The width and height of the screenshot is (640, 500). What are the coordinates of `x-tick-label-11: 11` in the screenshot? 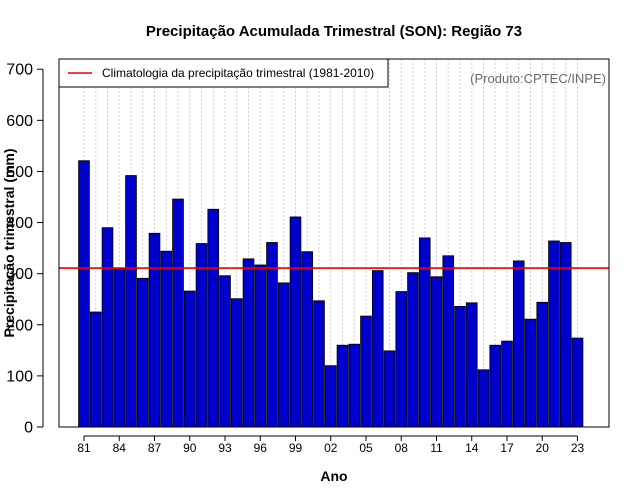 It's located at (436, 448).